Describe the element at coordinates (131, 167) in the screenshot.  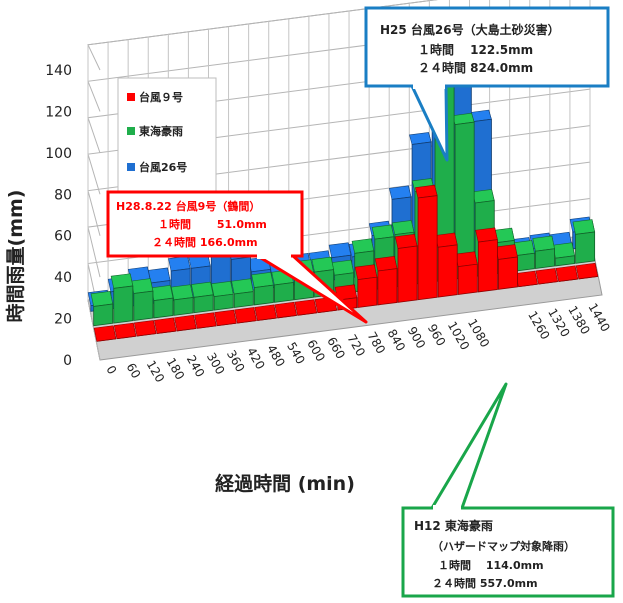
I see `legend-swatch-typhoon26` at that location.